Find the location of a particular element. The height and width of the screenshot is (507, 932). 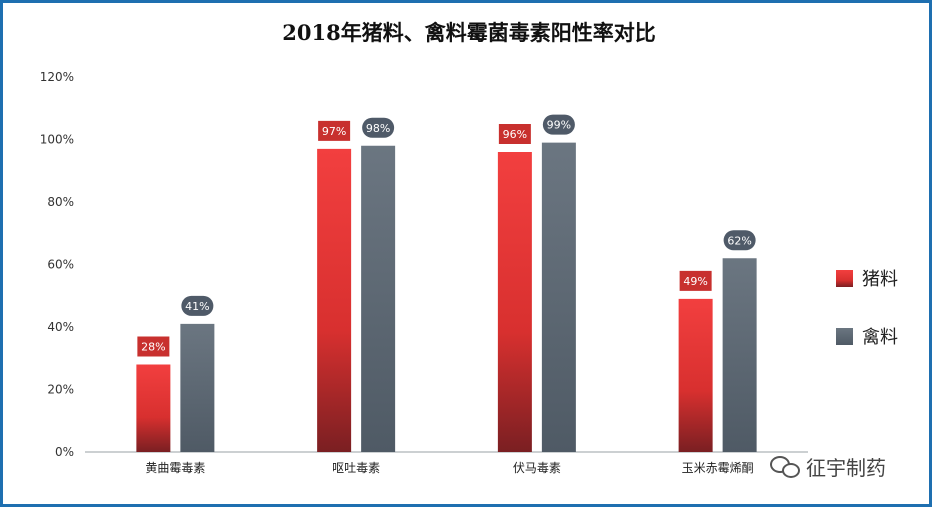

y-tick-label: 40% is located at coordinates (60, 327).